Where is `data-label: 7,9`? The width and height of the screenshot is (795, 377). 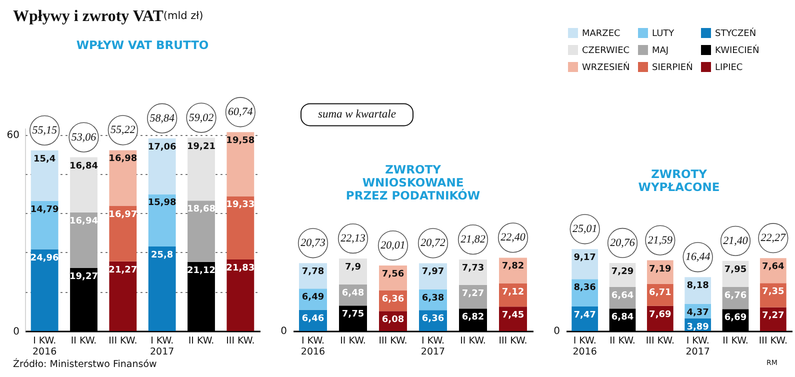
data-label: 7,9 is located at coordinates (353, 267).